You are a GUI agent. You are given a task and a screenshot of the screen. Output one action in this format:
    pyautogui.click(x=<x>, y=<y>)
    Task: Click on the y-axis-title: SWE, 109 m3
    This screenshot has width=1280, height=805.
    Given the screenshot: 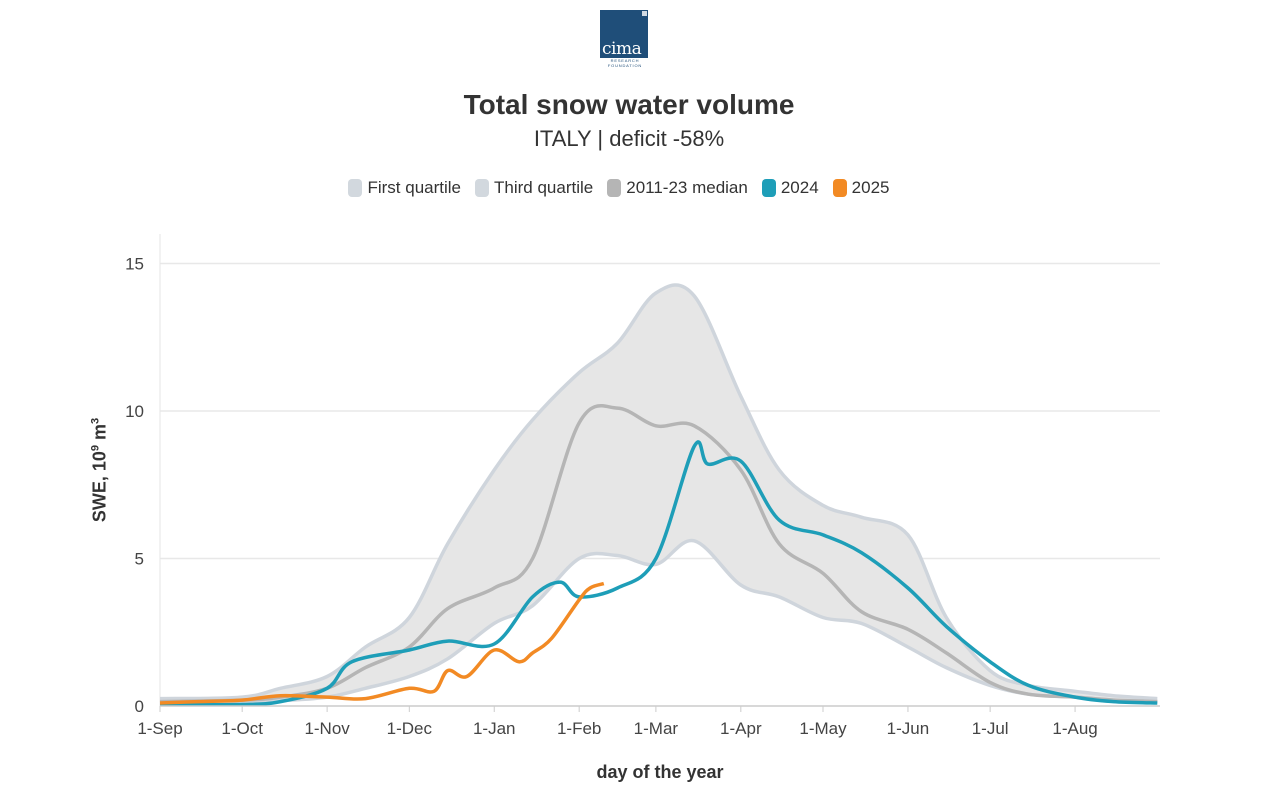 What is the action you would take?
    pyautogui.click(x=99, y=470)
    